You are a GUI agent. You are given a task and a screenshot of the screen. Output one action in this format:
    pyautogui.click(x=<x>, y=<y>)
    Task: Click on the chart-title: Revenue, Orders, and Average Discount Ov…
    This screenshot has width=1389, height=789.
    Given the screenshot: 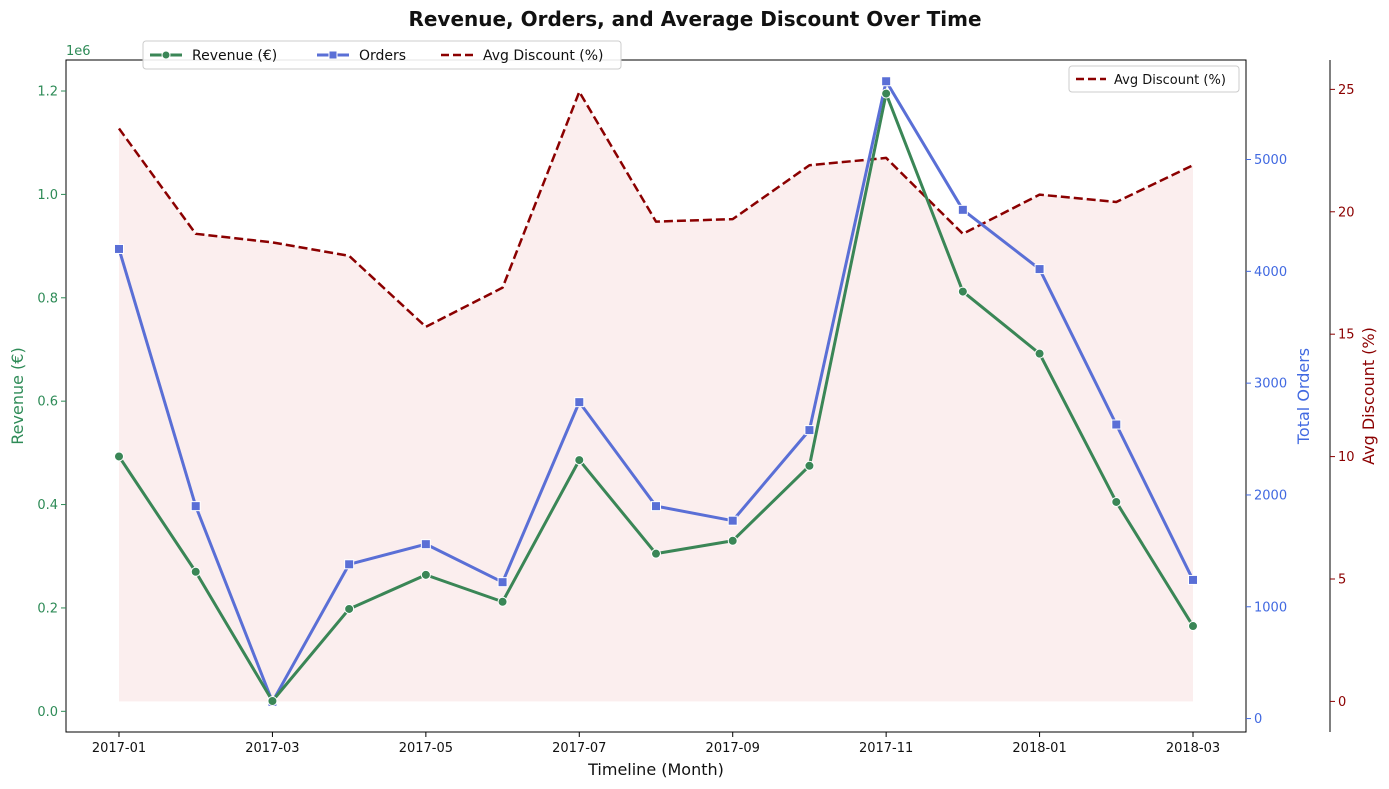 What is the action you would take?
    pyautogui.click(x=694, y=19)
    